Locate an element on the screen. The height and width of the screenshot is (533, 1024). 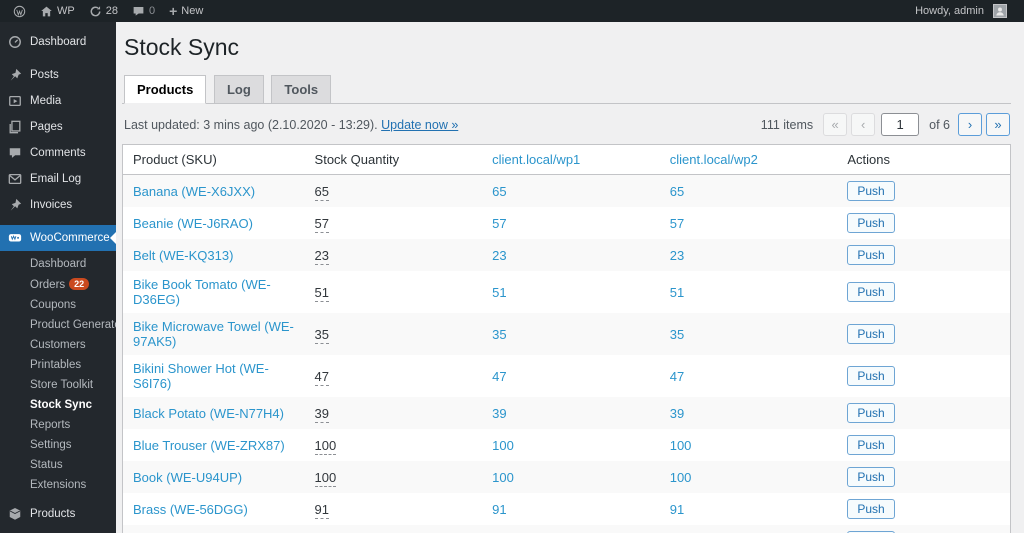
sidebar-item-invoices: Invoices is located at coordinates (58, 205).